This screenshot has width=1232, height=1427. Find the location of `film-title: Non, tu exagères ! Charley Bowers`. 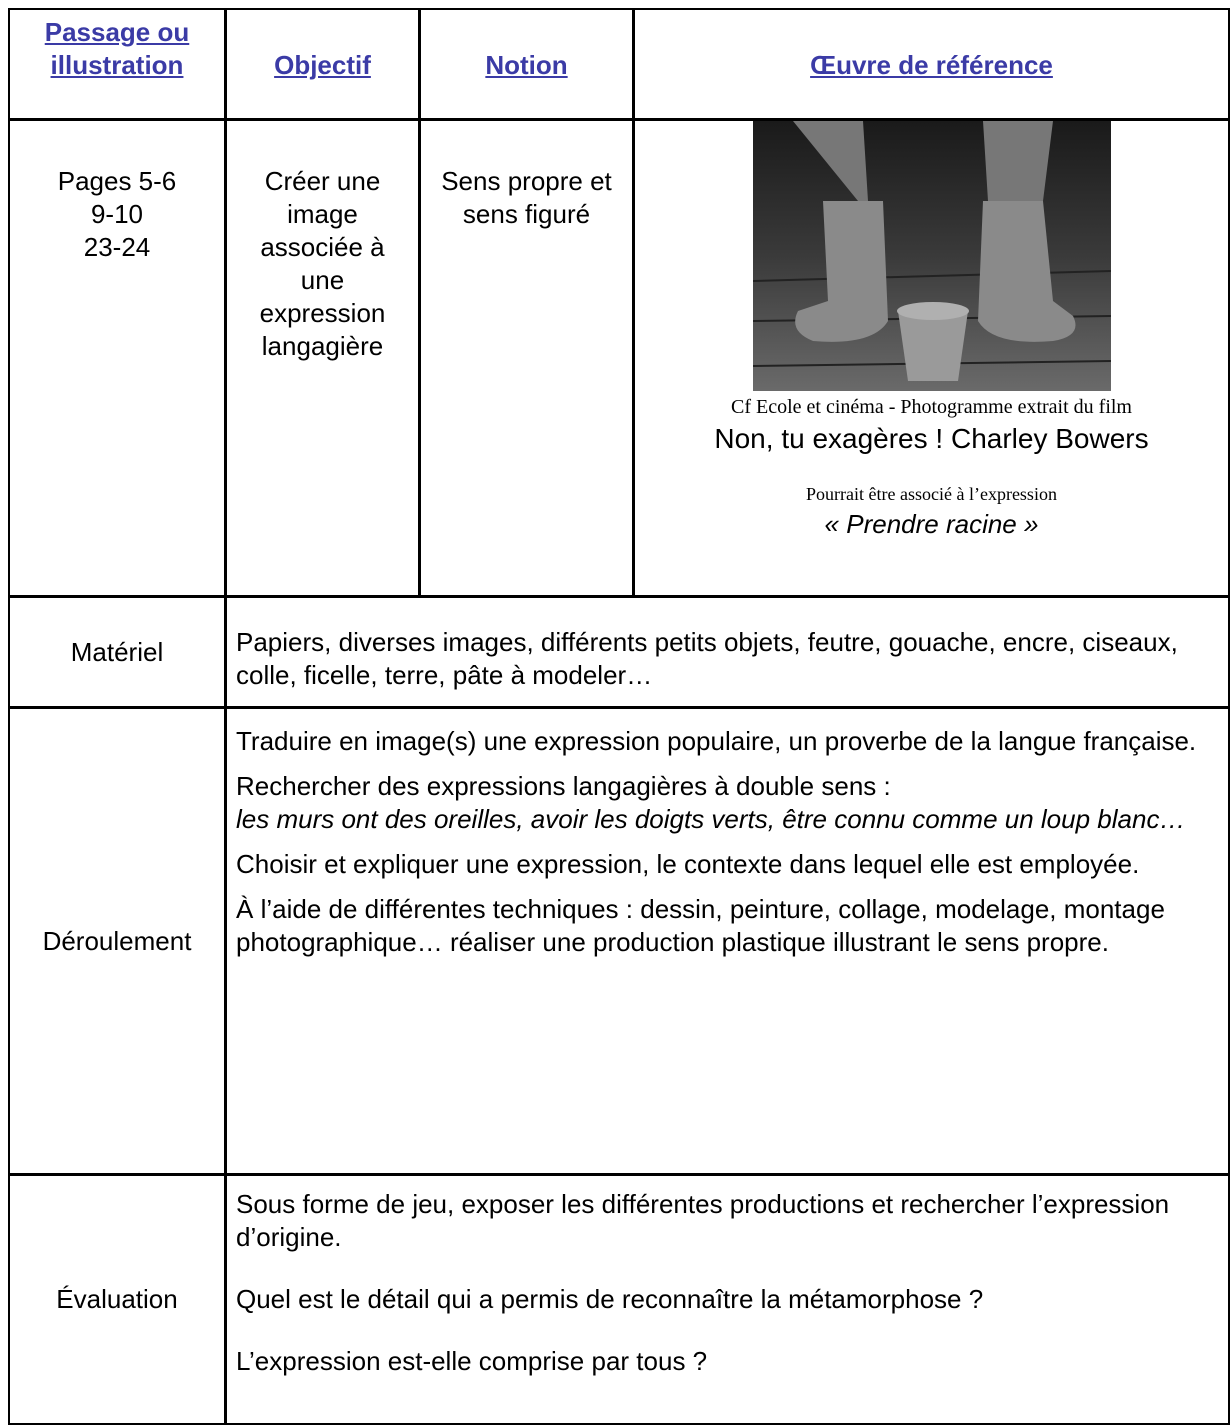

film-title: Non, tu exagères ! Charley Bowers is located at coordinates (931, 438).